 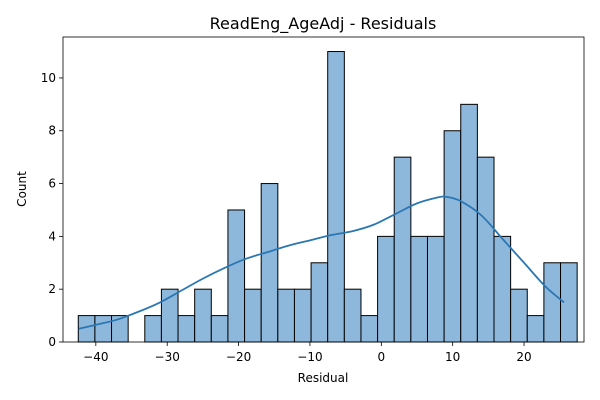 I want to click on chart-title: ReadEng_AgeAdj - Residuals, so click(x=323, y=24).